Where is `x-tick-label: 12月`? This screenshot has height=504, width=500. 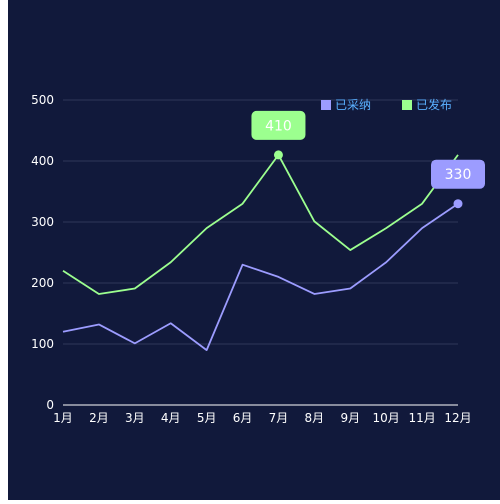 x-tick-label: 12月 is located at coordinates (457, 418).